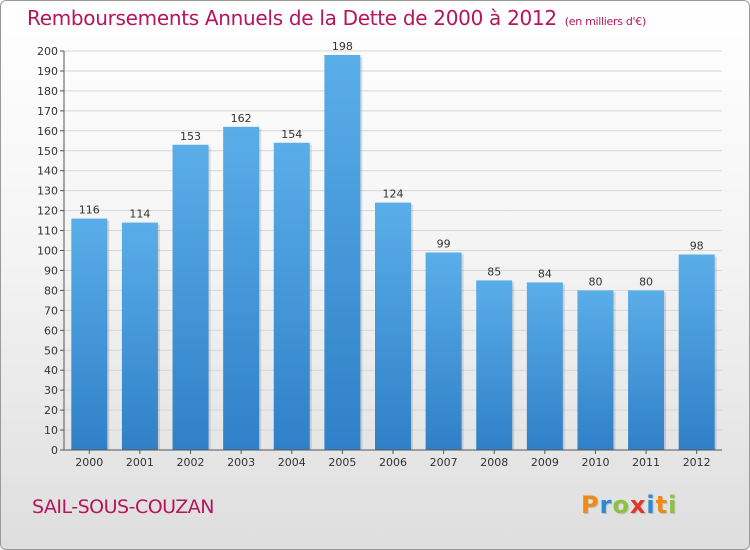  What do you see at coordinates (241, 462) in the screenshot?
I see `x-tick-label: 2003` at bounding box center [241, 462].